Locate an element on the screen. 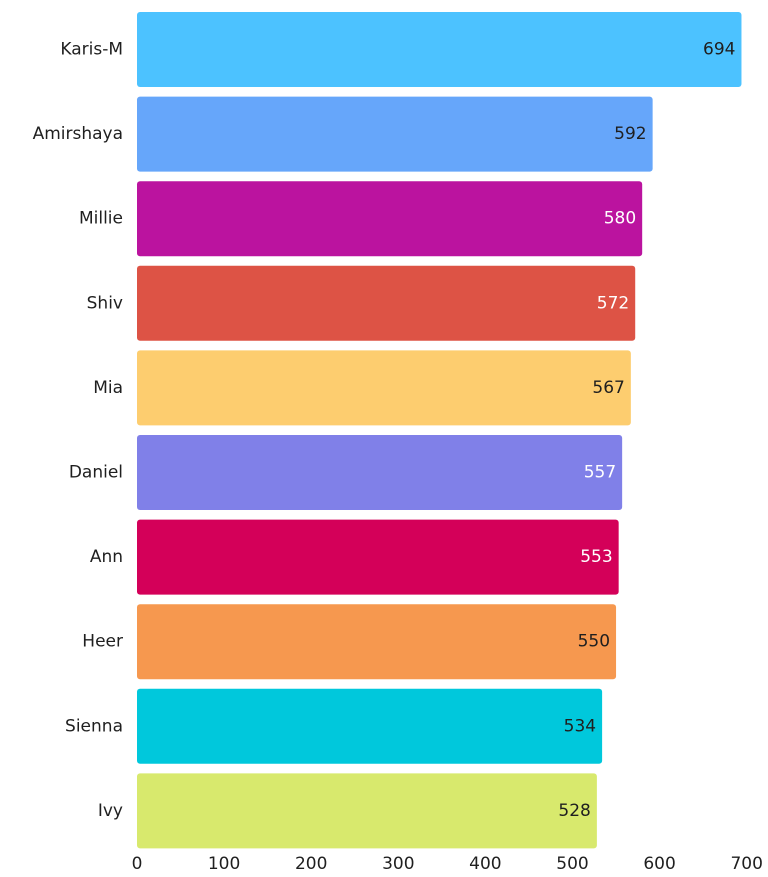 This screenshot has width=768, height=877. x-tick-label: 700 is located at coordinates (746, 864).